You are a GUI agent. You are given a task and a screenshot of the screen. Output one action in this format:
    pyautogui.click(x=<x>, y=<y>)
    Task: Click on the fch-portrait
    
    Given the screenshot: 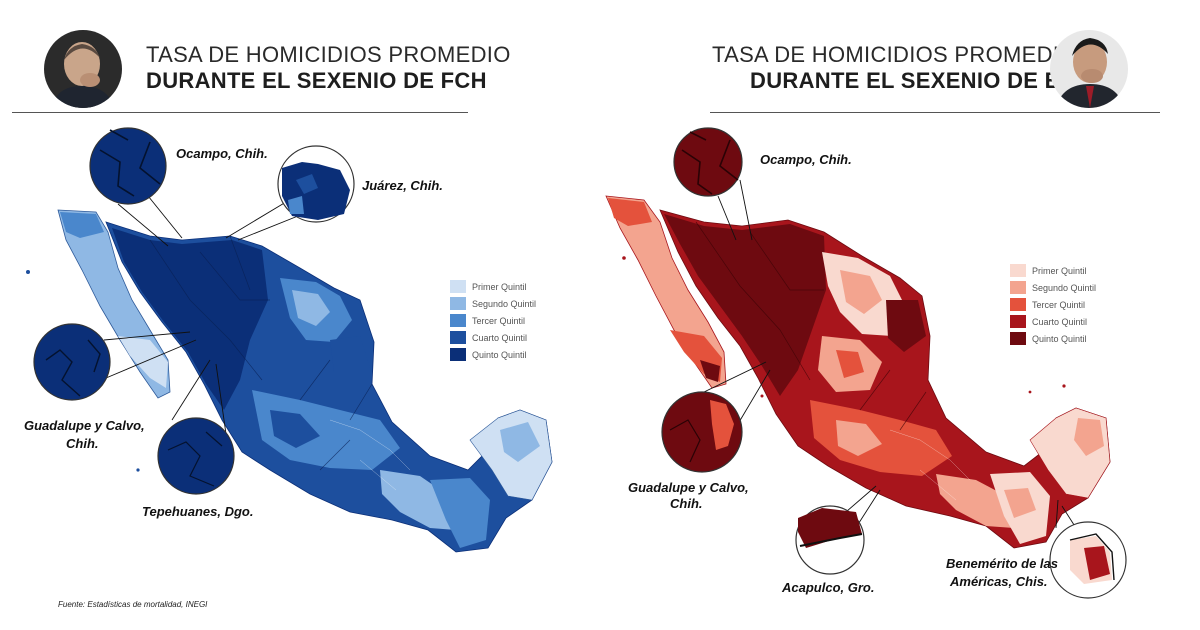 What is the action you would take?
    pyautogui.click(x=83, y=69)
    